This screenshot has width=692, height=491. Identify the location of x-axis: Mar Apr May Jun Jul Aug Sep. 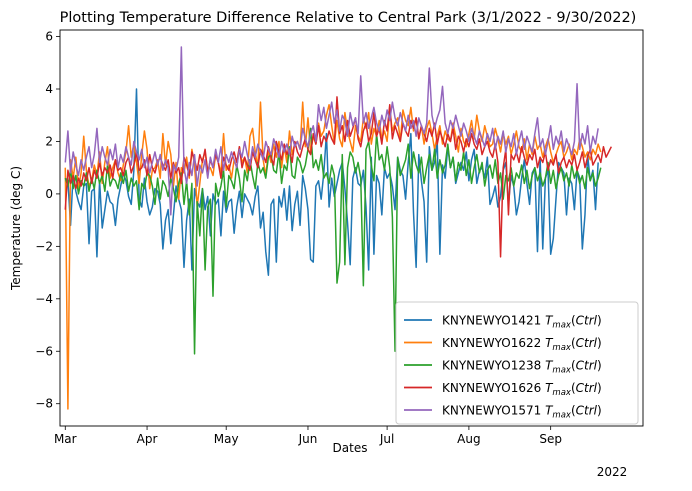
(308, 436).